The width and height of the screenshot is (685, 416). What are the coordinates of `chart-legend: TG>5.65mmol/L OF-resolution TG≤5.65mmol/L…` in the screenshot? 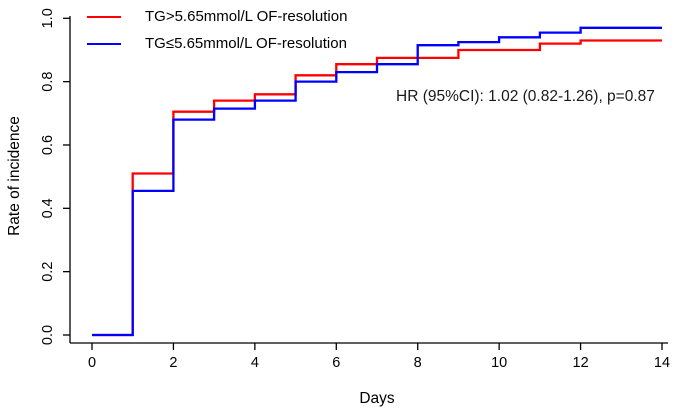 It's located at (217, 30).